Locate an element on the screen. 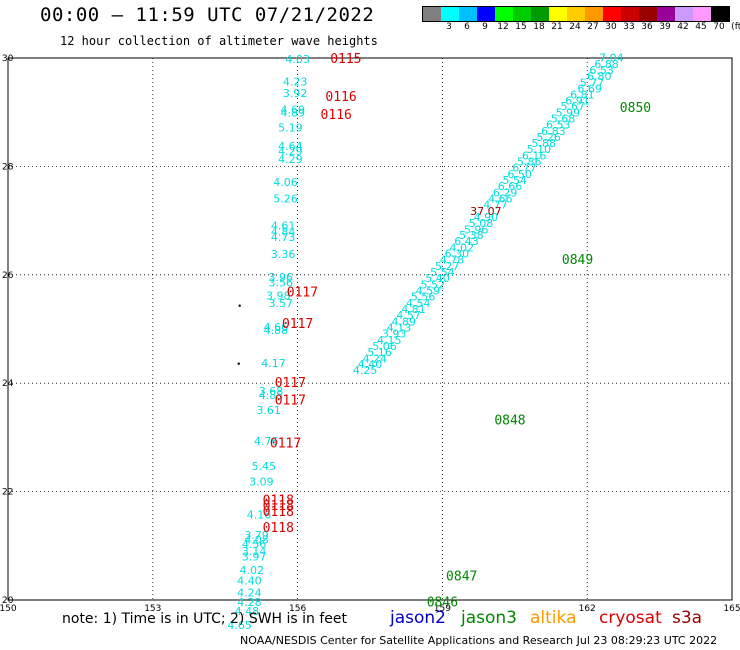 The height and width of the screenshot is (650, 740). x-tick-label: 156 is located at coordinates (297, 609).